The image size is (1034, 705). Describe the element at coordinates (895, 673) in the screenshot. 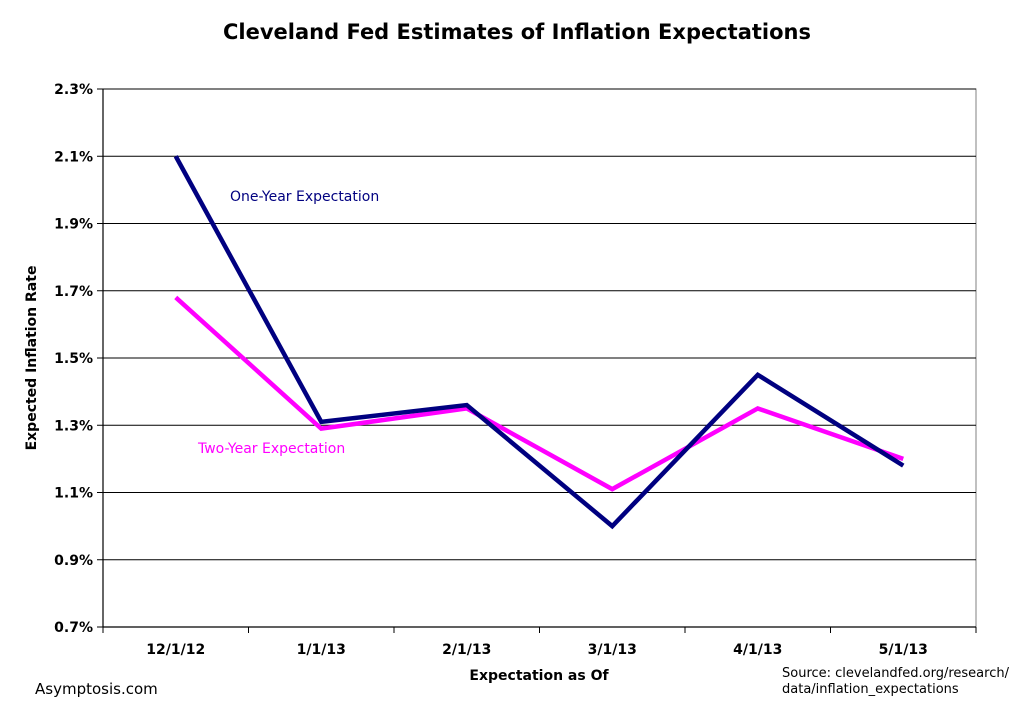

I see `source-line-1: Source: clevelandfed.org/research/` at that location.